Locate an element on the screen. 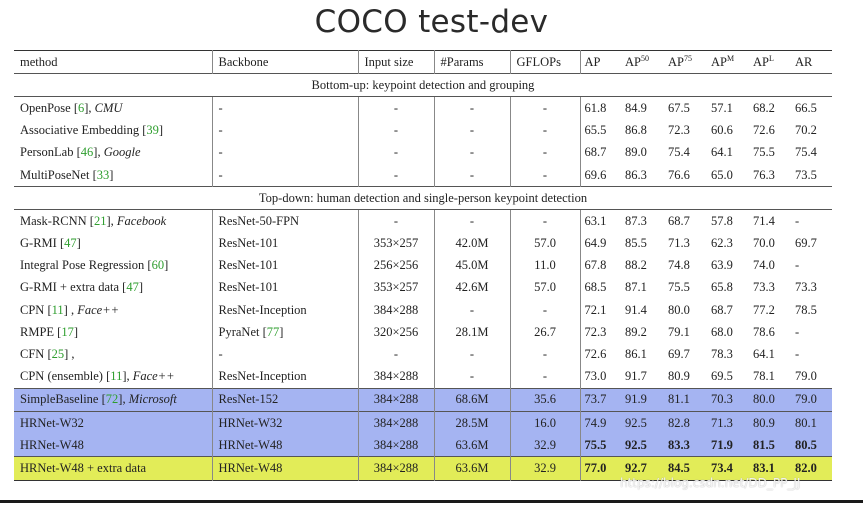  backbone-name: ResNet-50-FPN is located at coordinates (259, 220).